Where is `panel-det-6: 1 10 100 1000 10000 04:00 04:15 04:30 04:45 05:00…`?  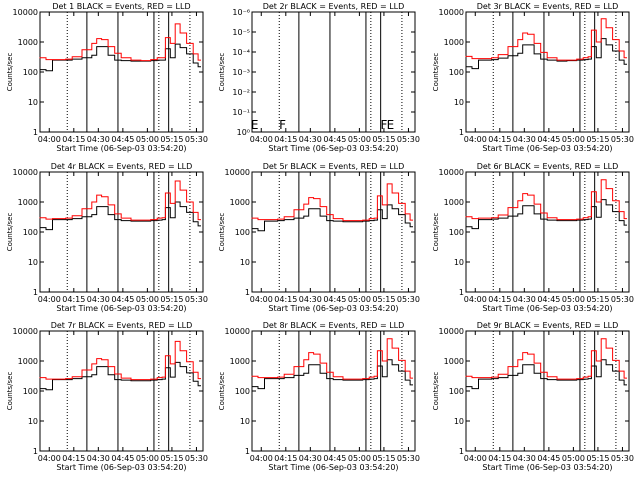 panel-det-6: 1 10 100 1000 10000 04:00 04:15 04:30 04:45 05:00… is located at coordinates (533, 237).